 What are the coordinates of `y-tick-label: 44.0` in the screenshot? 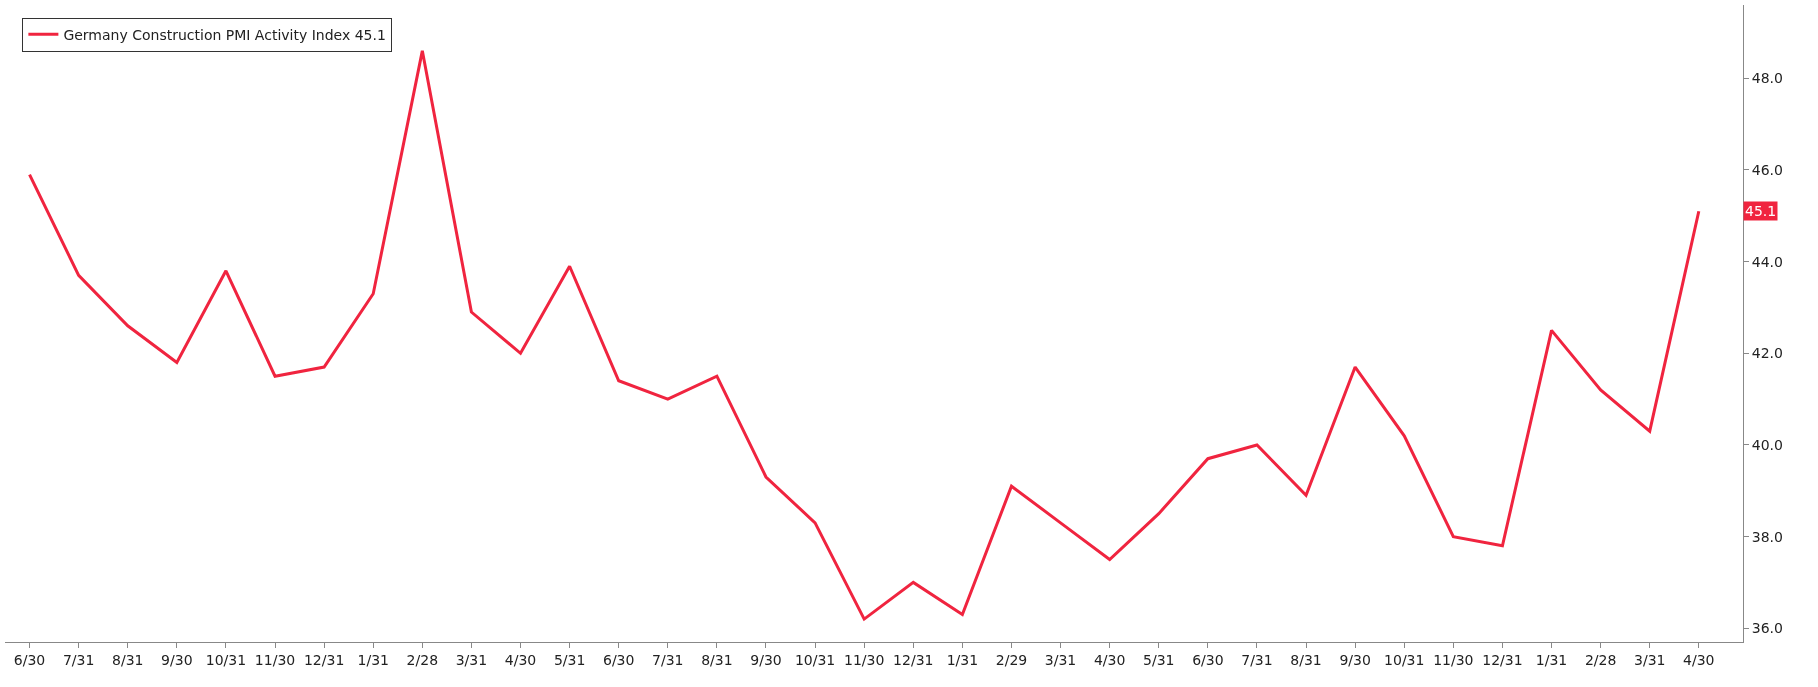 It's located at (1767, 261).